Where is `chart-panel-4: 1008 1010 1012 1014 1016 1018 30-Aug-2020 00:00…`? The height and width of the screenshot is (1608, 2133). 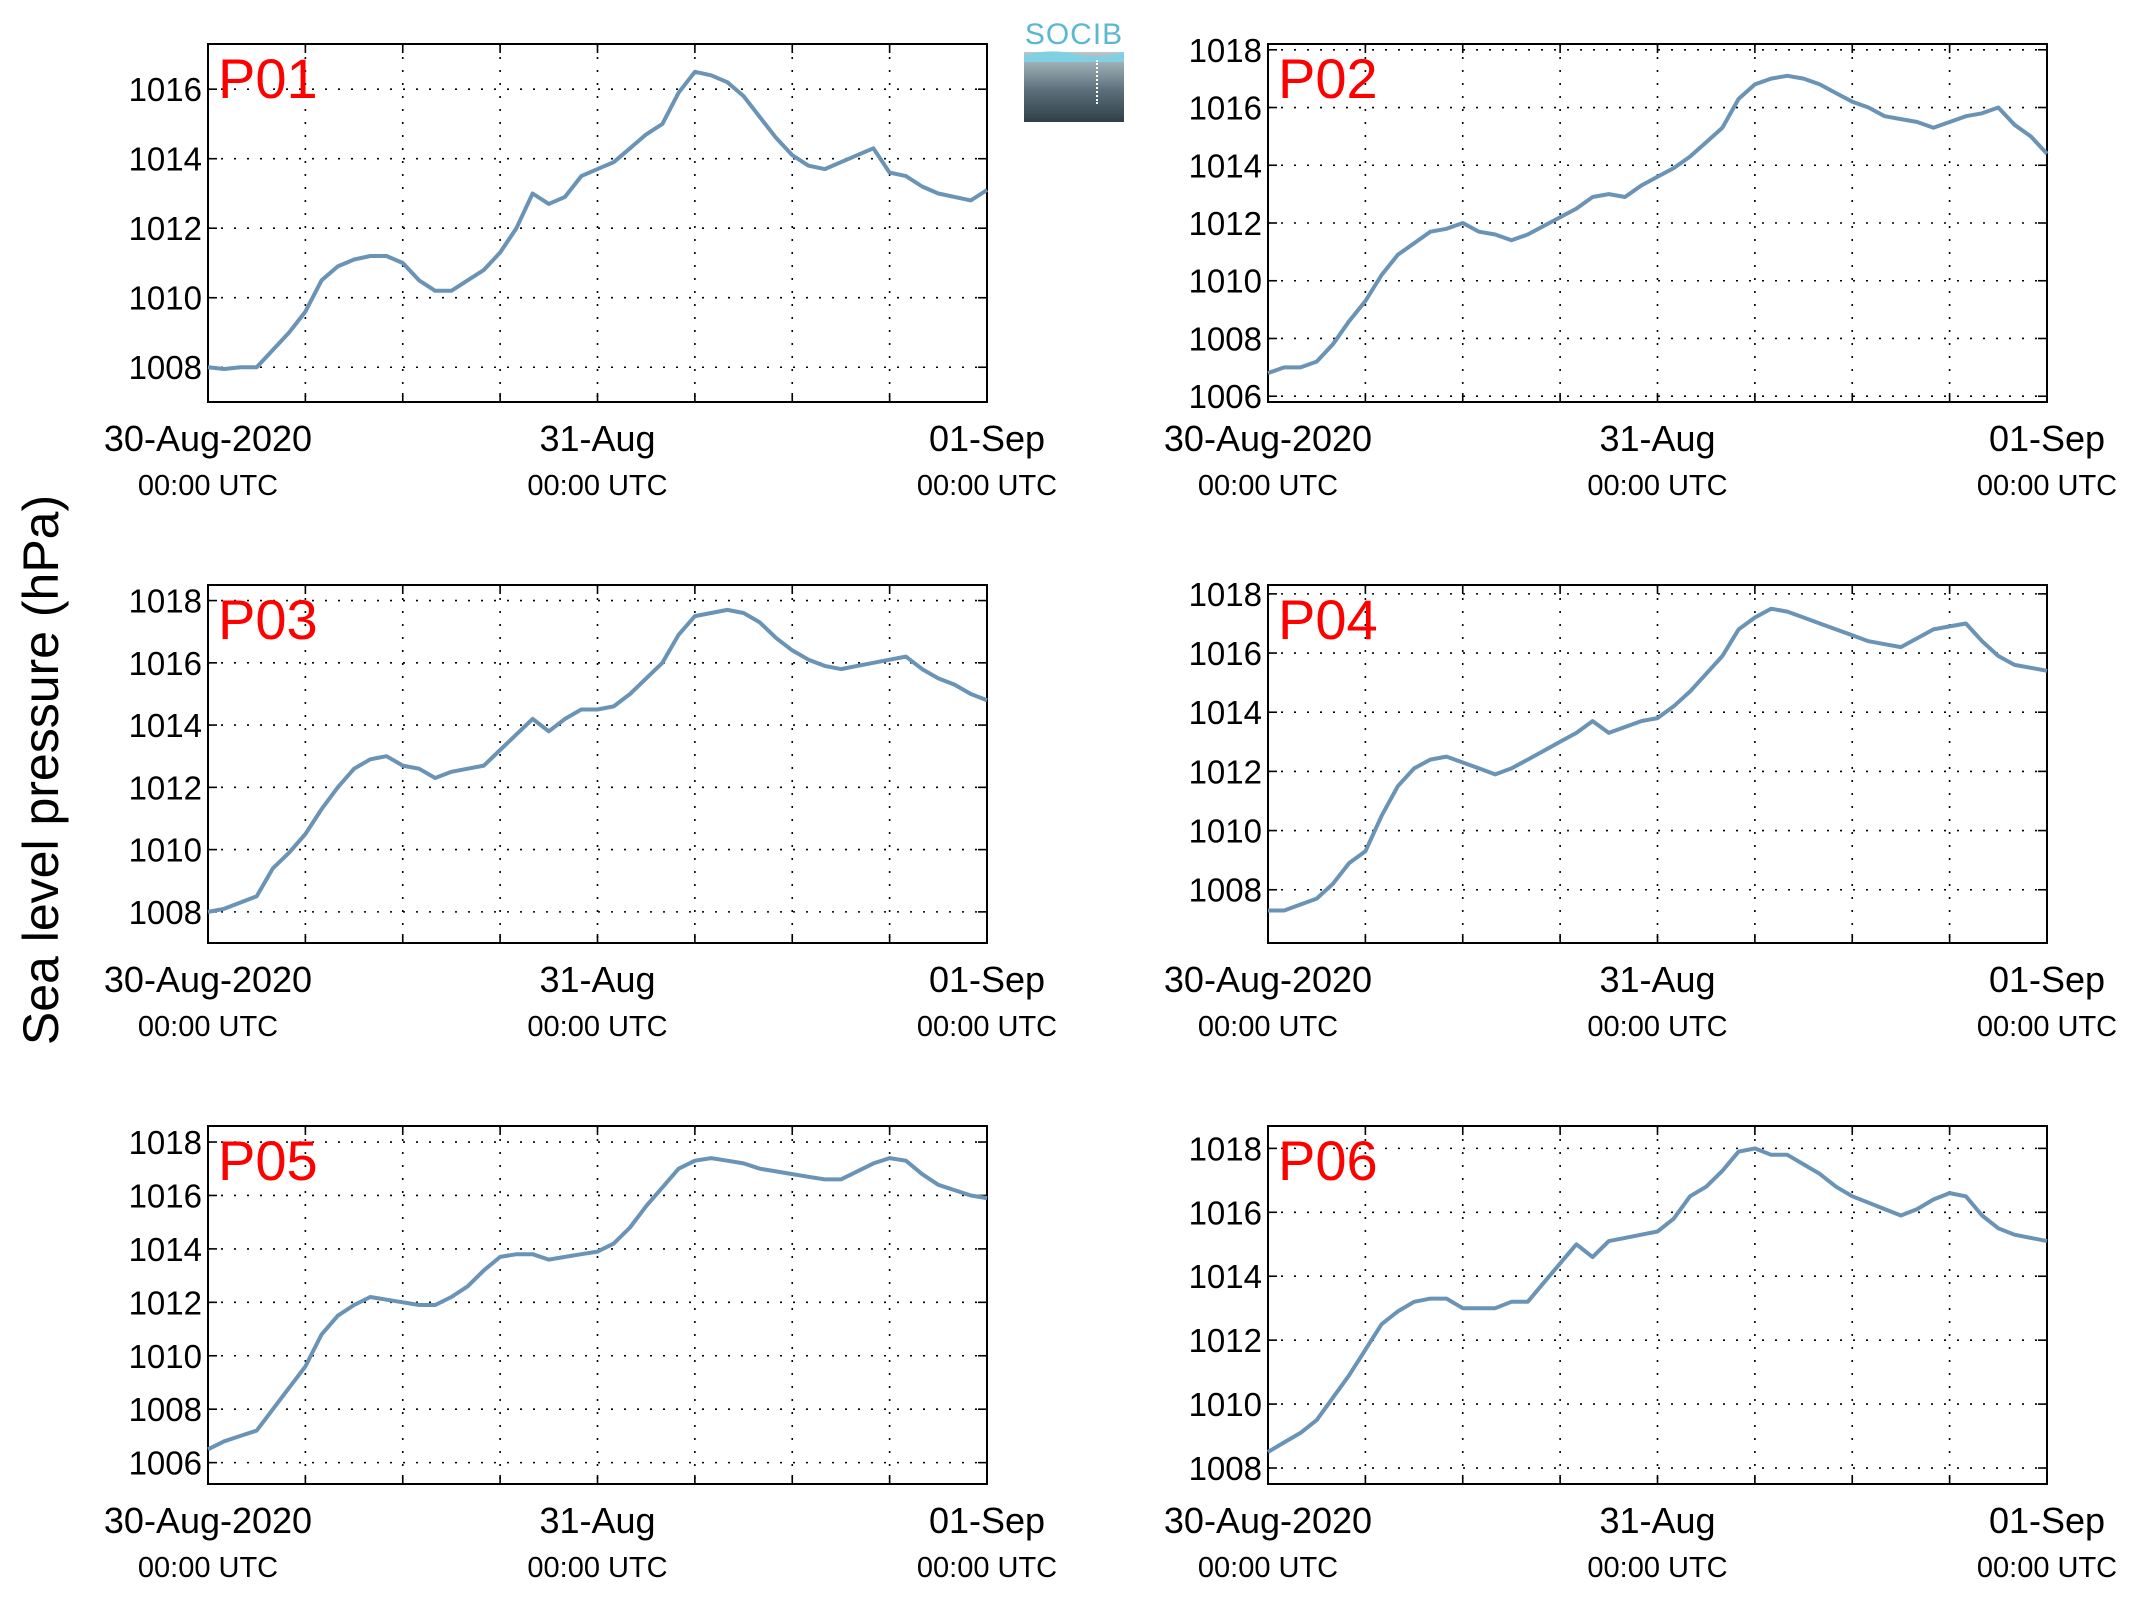 chart-panel-4: 1008 1010 1012 1014 1016 1018 30-Aug-2020 00:00… is located at coordinates (1640, 809).